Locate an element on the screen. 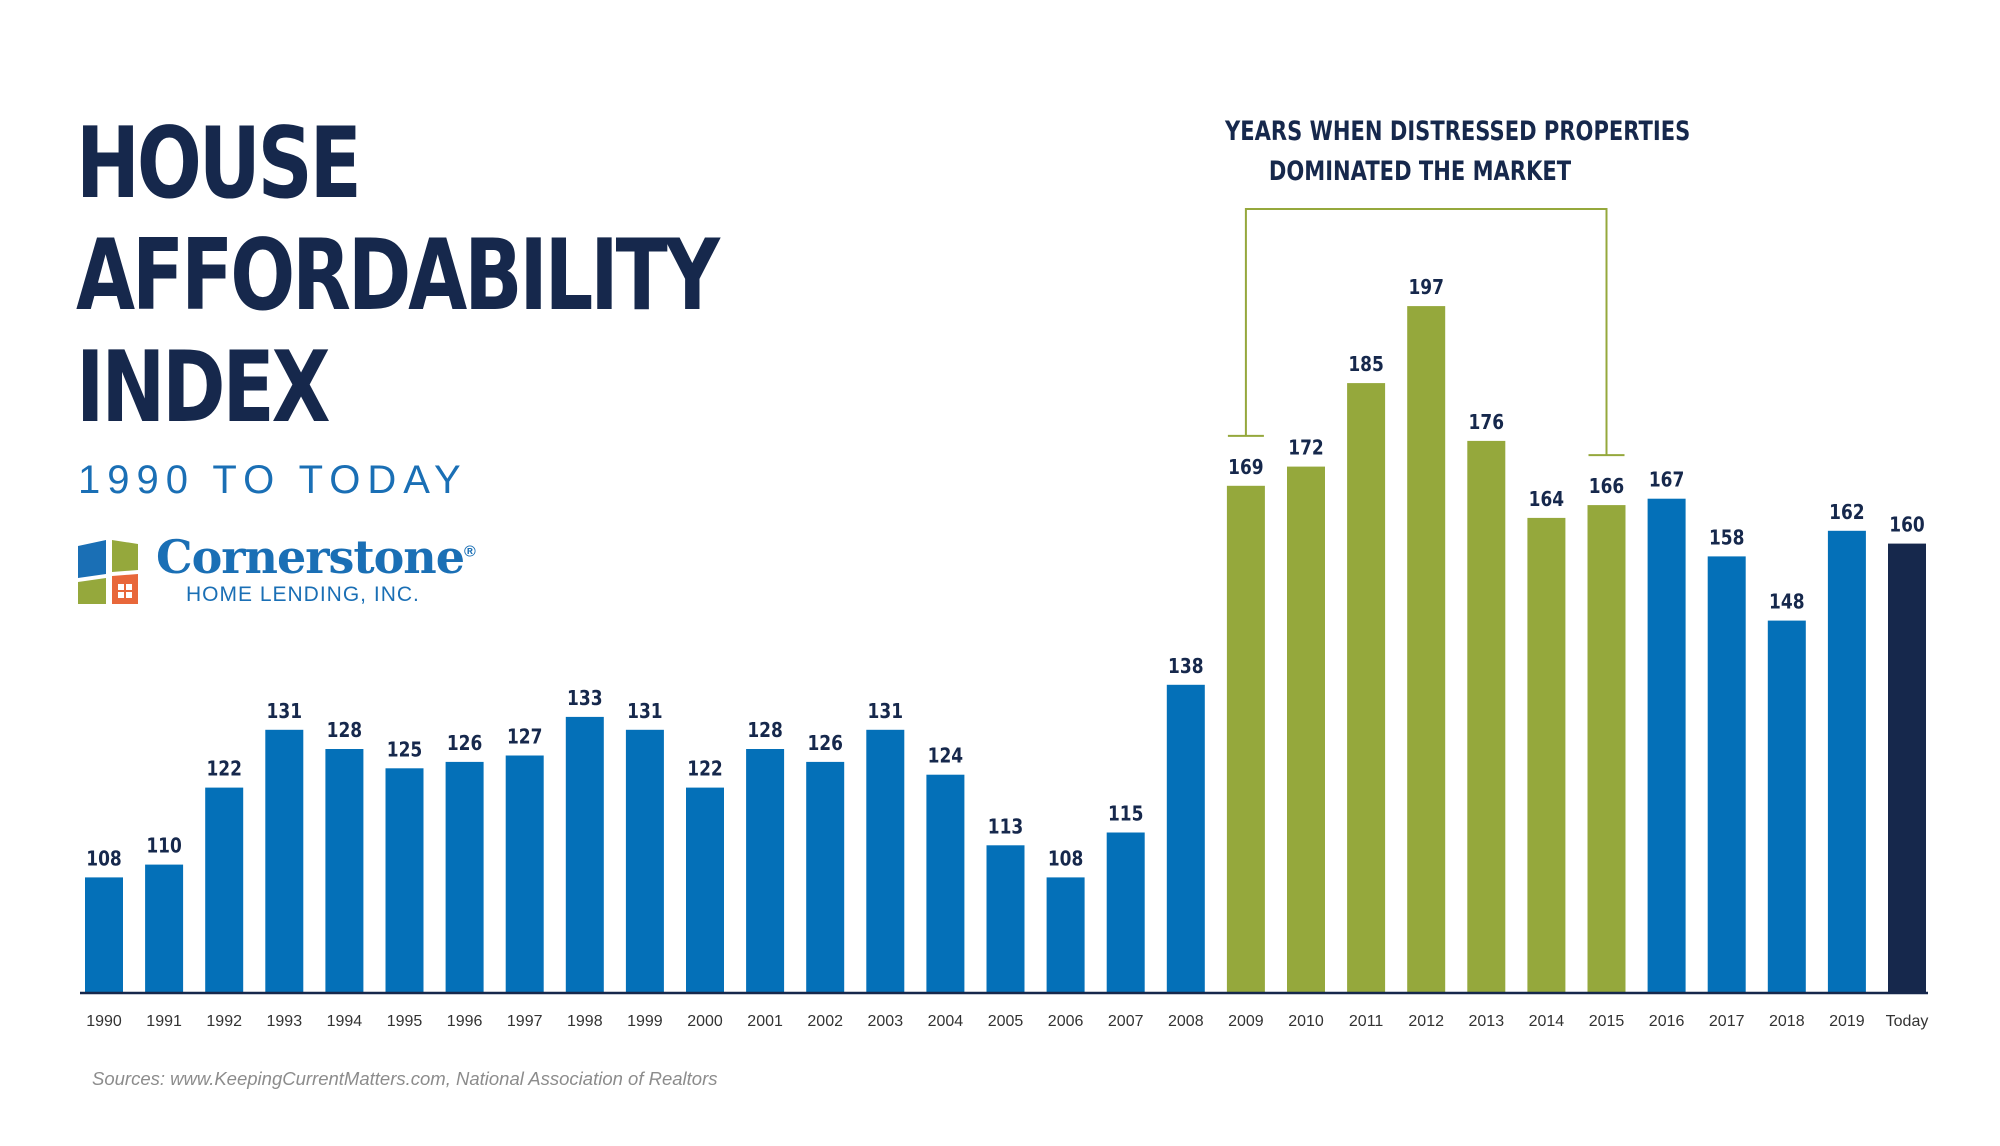 This screenshot has height=1146, width=2000. data-label-2007: 115 is located at coordinates (1125, 814).